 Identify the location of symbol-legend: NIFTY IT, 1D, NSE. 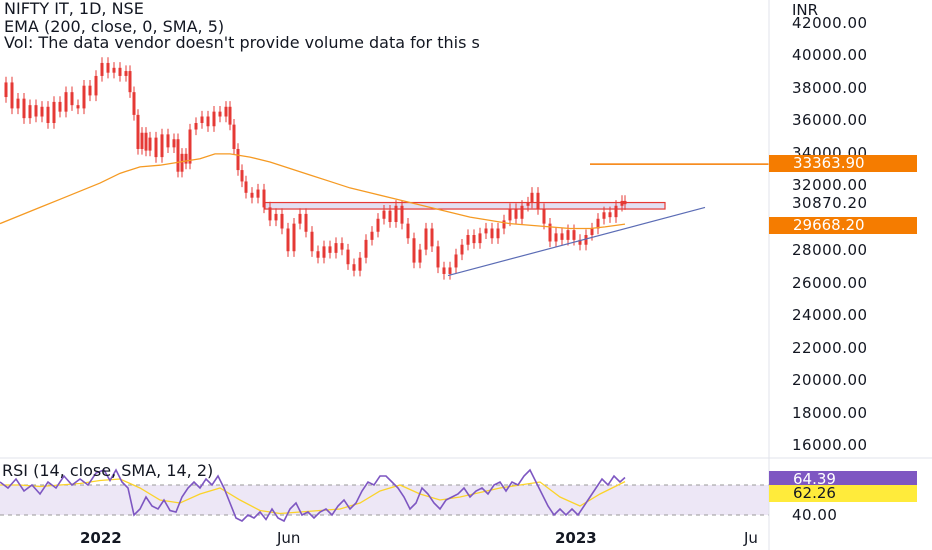
(74, 9).